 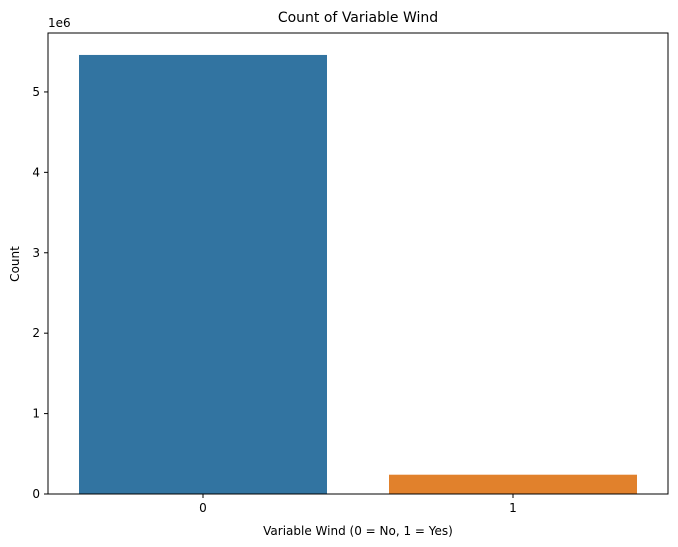 I want to click on y-tick-label: 1, so click(x=36, y=414).